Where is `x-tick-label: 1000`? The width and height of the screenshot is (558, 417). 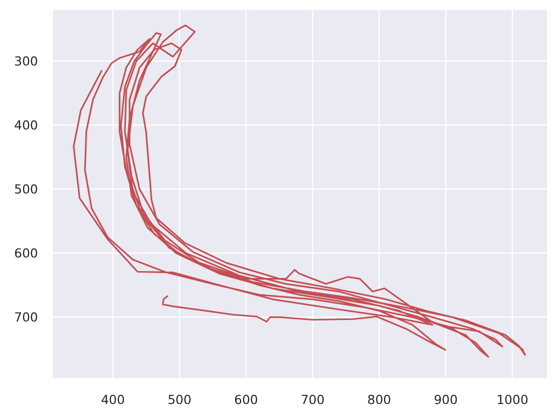 x-tick-label: 1000 is located at coordinates (512, 399).